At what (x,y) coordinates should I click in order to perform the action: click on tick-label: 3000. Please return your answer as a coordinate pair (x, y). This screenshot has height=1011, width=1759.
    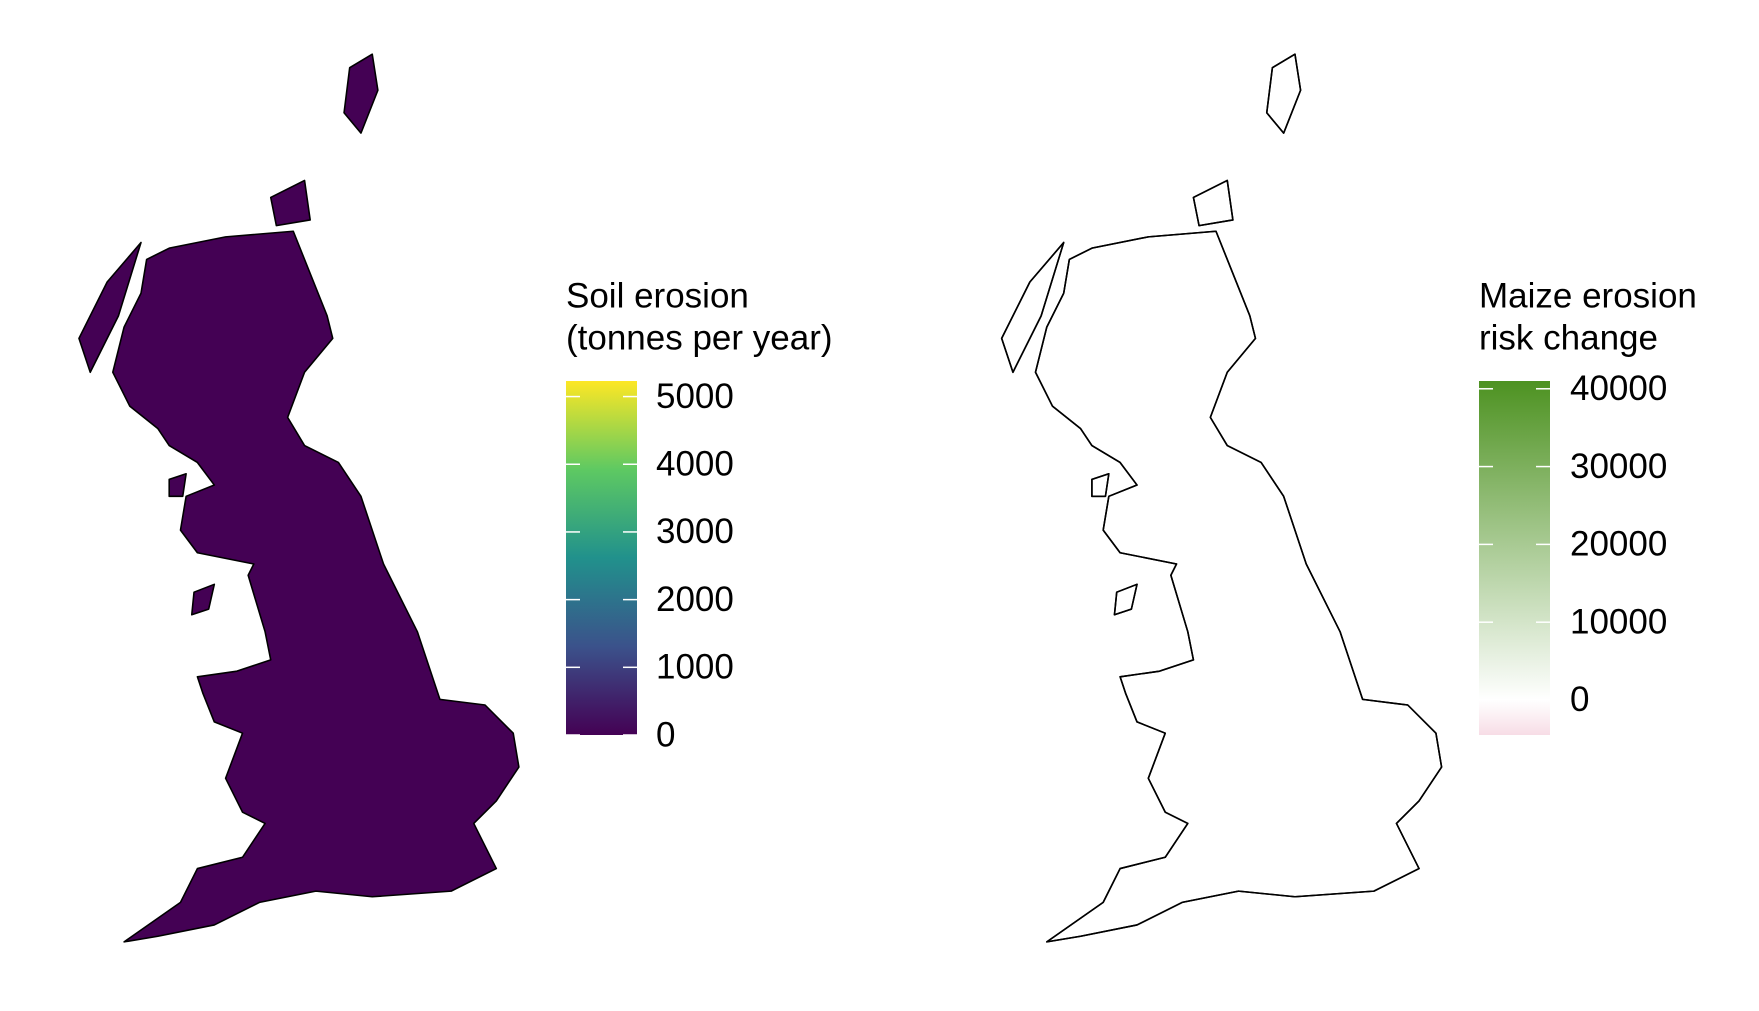
    Looking at the image, I should click on (695, 531).